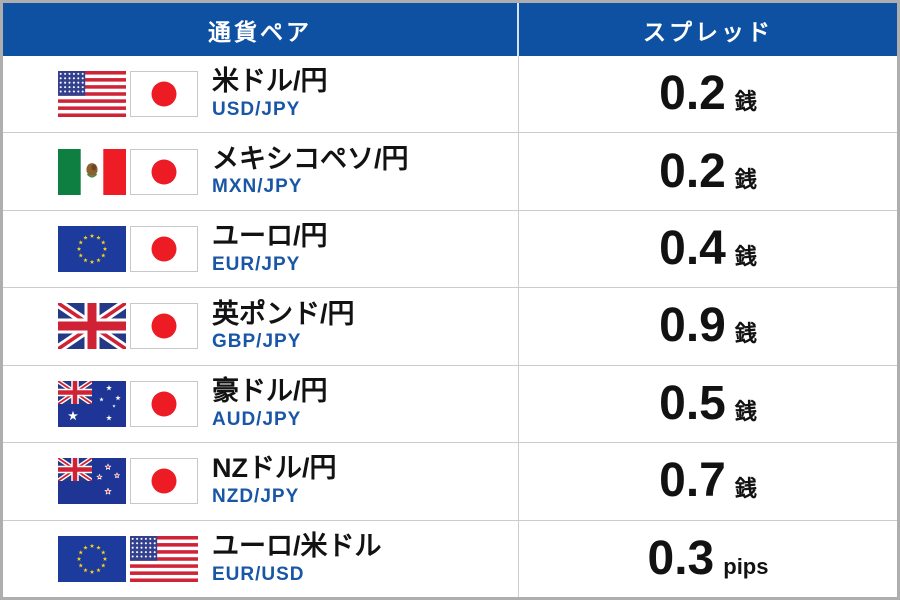 The image size is (900, 600). What do you see at coordinates (256, 264) in the screenshot?
I see `pair-code: EUR/JPY` at bounding box center [256, 264].